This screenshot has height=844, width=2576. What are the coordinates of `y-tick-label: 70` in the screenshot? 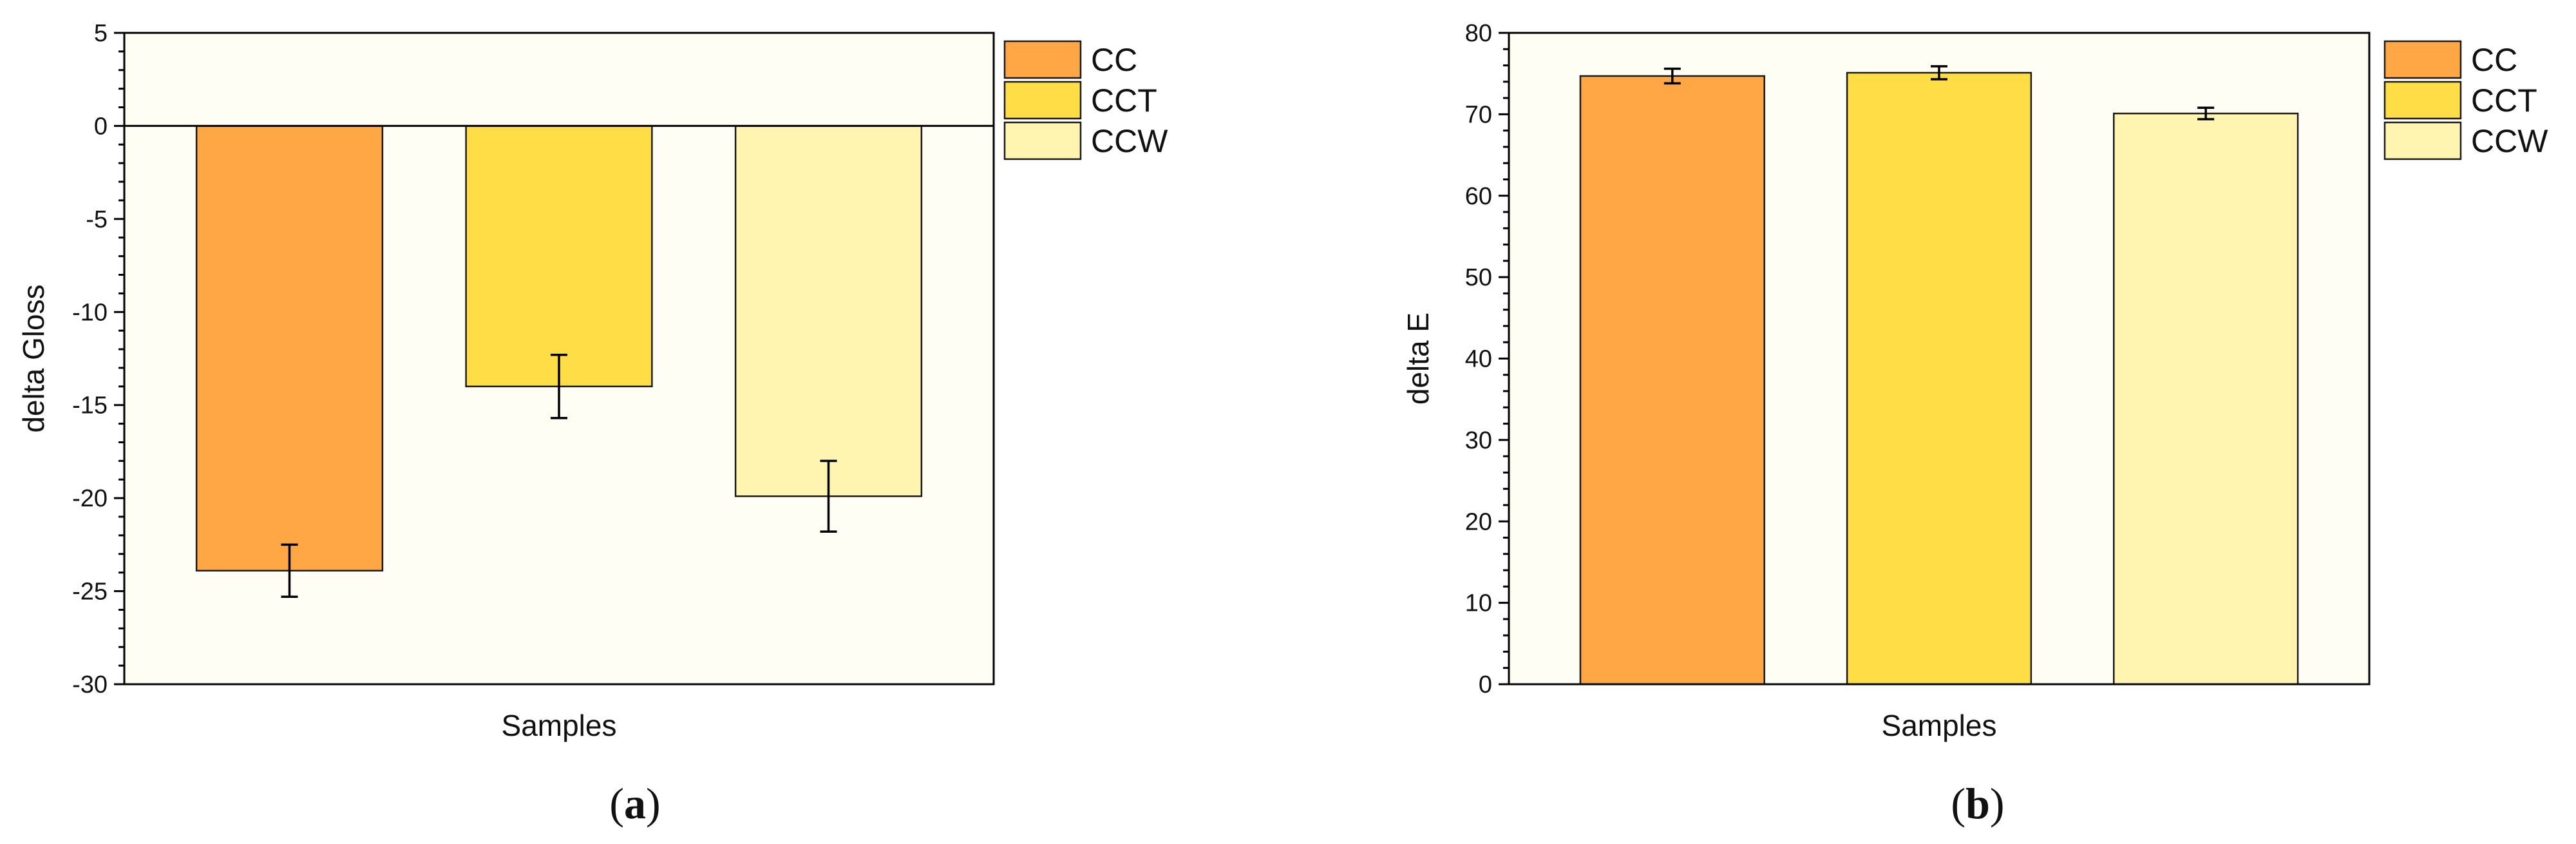 It's located at (1479, 114).